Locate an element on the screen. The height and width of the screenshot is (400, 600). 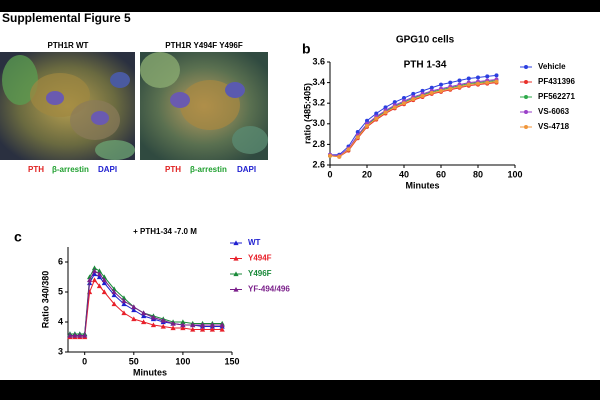
stain-label: β-arrestin is located at coordinates (70, 169).